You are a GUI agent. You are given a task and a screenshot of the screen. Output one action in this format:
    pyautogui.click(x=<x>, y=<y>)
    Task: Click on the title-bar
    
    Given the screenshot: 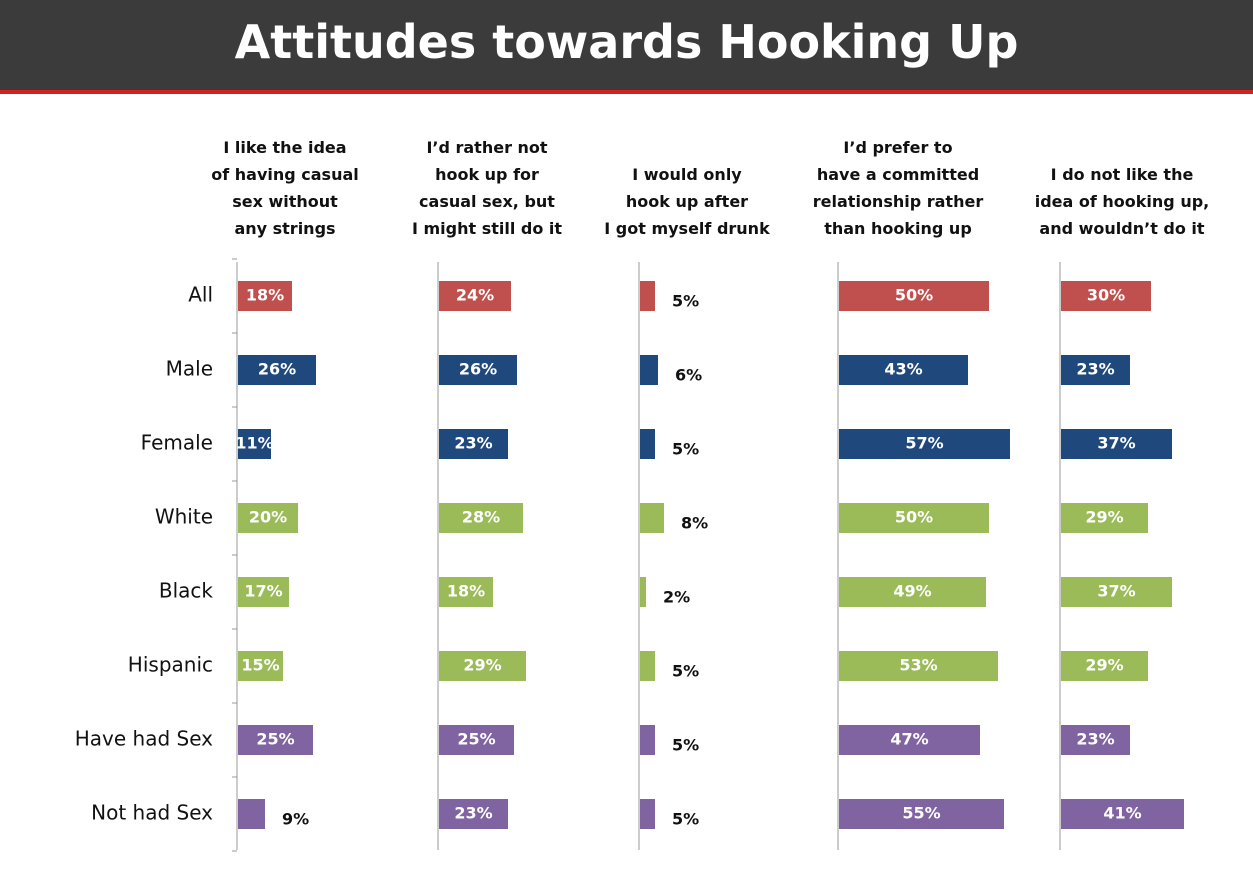 What is the action you would take?
    pyautogui.click(x=626, y=47)
    